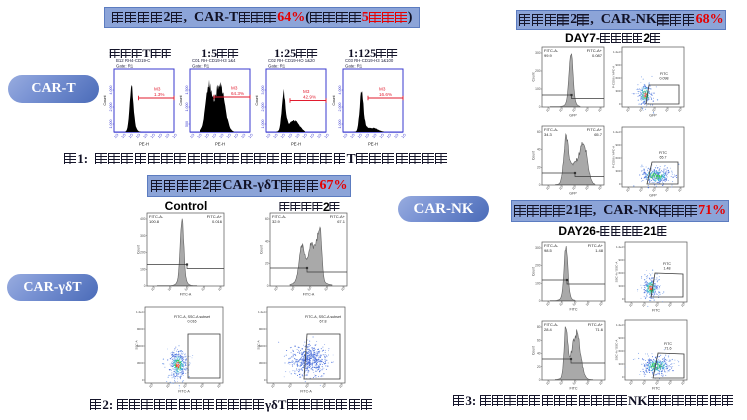  What do you see at coordinates (548, 134) in the screenshot?
I see `svg-text: 34.3` at bounding box center [548, 134].